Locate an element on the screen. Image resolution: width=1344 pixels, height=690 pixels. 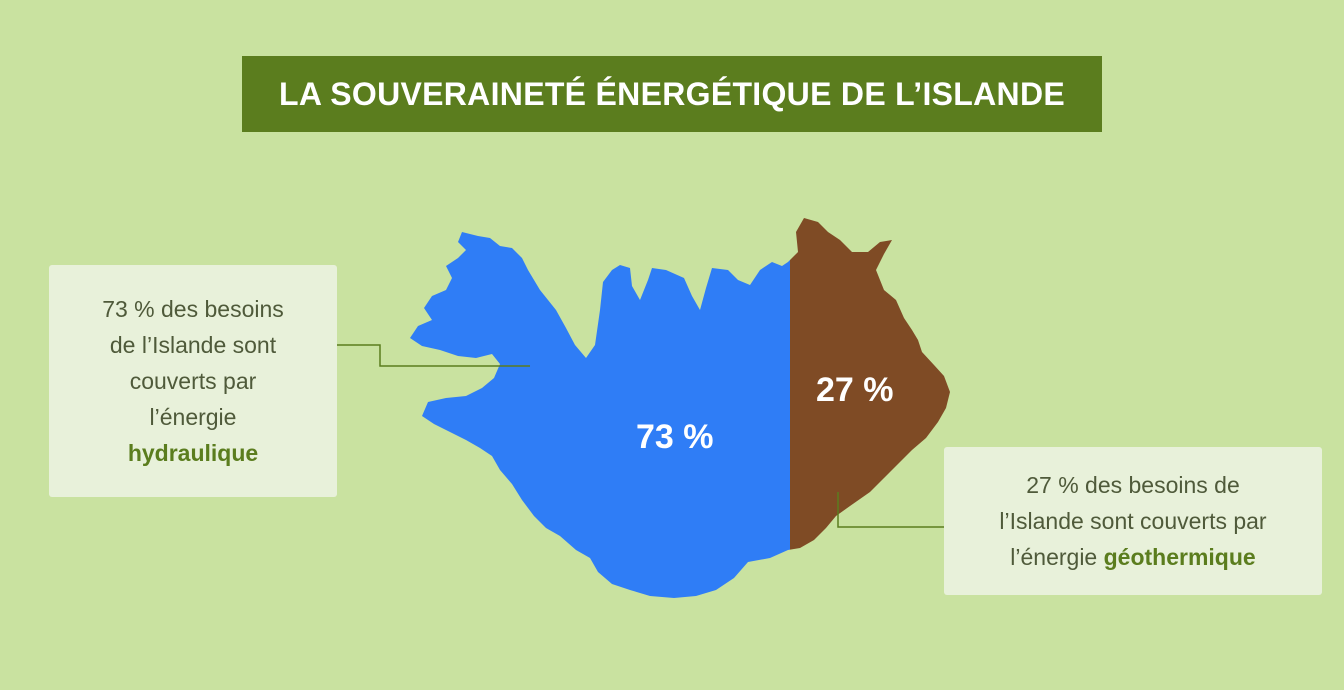
geothermal-callout-line: l’énergie is located at coordinates (1057, 557).